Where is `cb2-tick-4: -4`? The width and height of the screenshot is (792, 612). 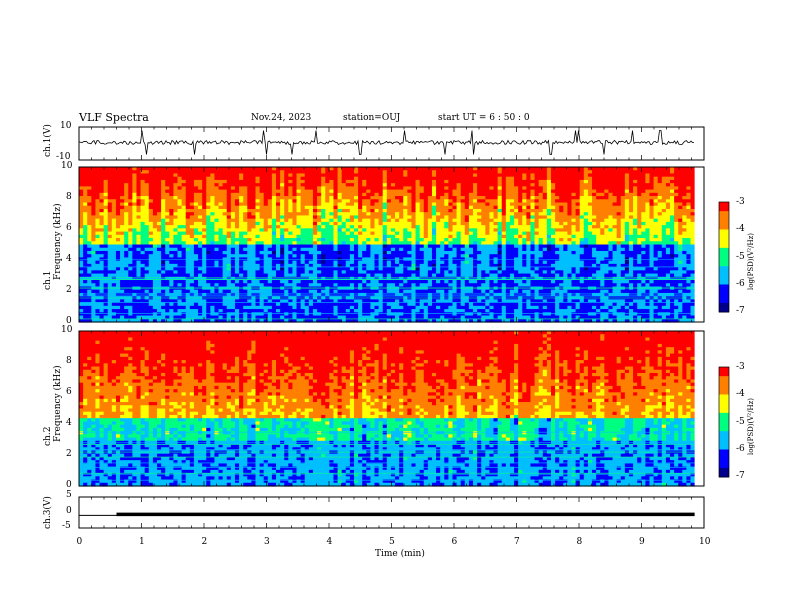
cb2-tick-4: -4 is located at coordinates (740, 394).